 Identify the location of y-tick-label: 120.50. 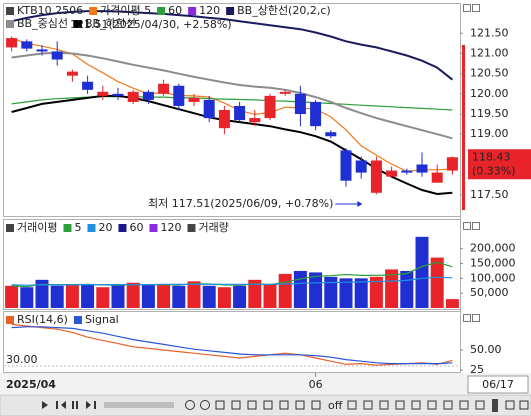
(489, 73).